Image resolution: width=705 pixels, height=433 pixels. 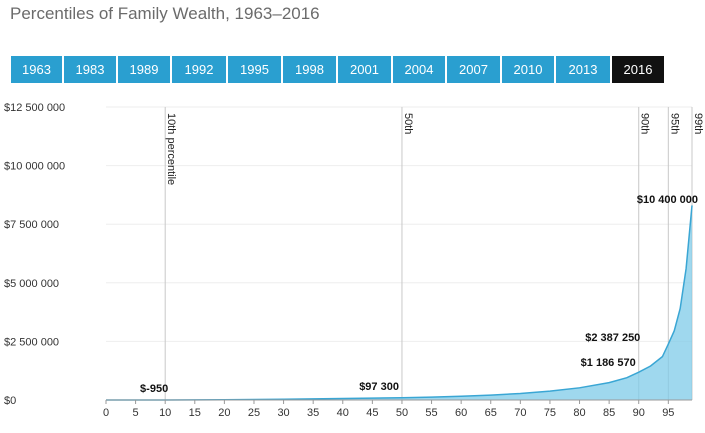 I want to click on tab-2010: 2010, so click(x=528, y=69).